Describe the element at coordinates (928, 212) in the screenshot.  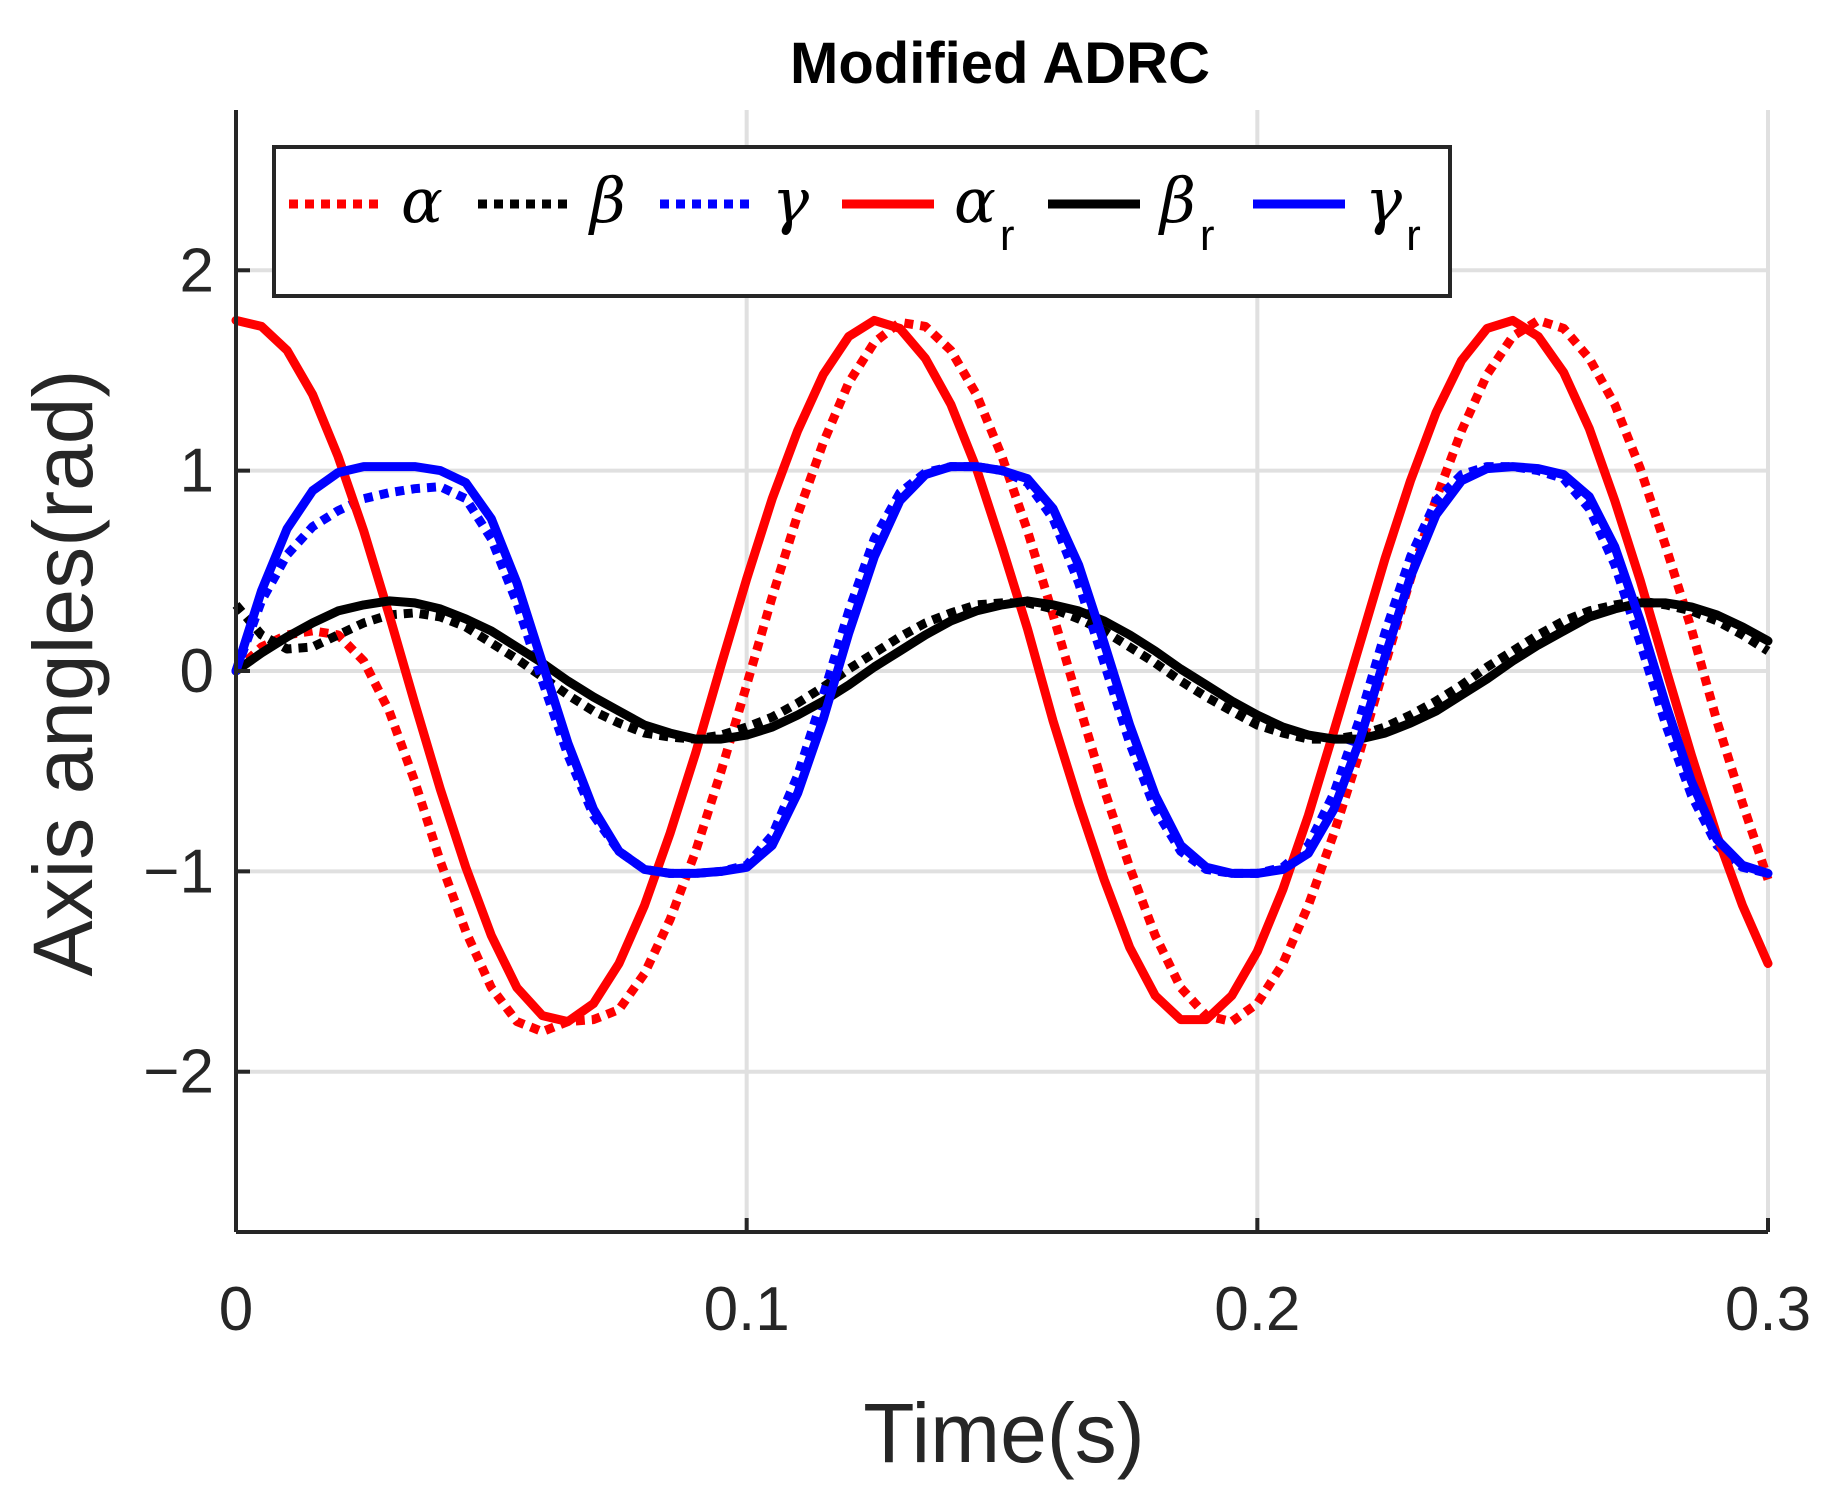
I see `legend-entry: αr` at that location.